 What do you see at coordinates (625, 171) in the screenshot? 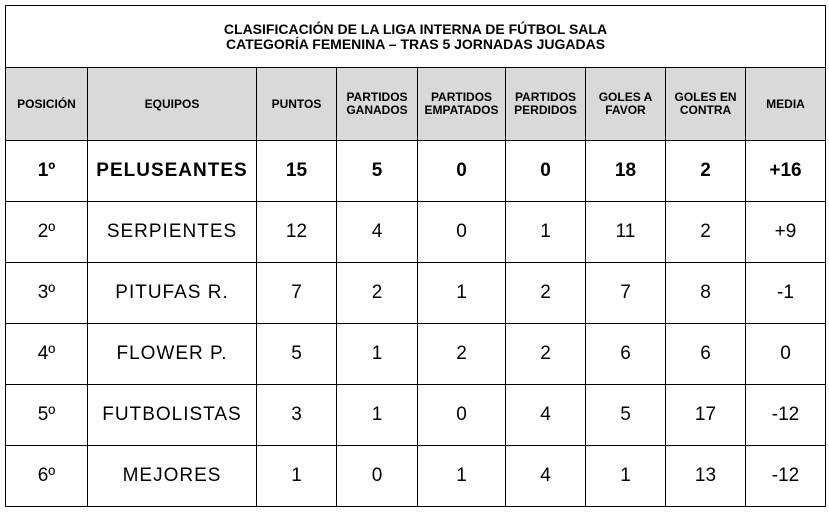
I see `goals-for-cell: 18` at bounding box center [625, 171].